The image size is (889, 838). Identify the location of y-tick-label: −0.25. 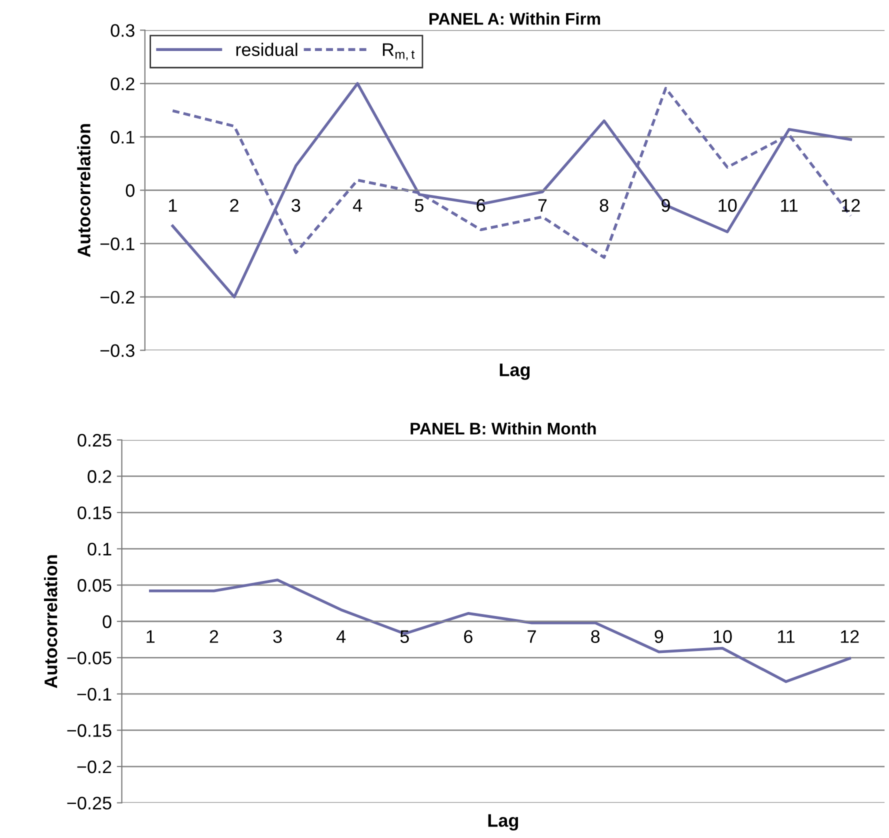
(89, 803).